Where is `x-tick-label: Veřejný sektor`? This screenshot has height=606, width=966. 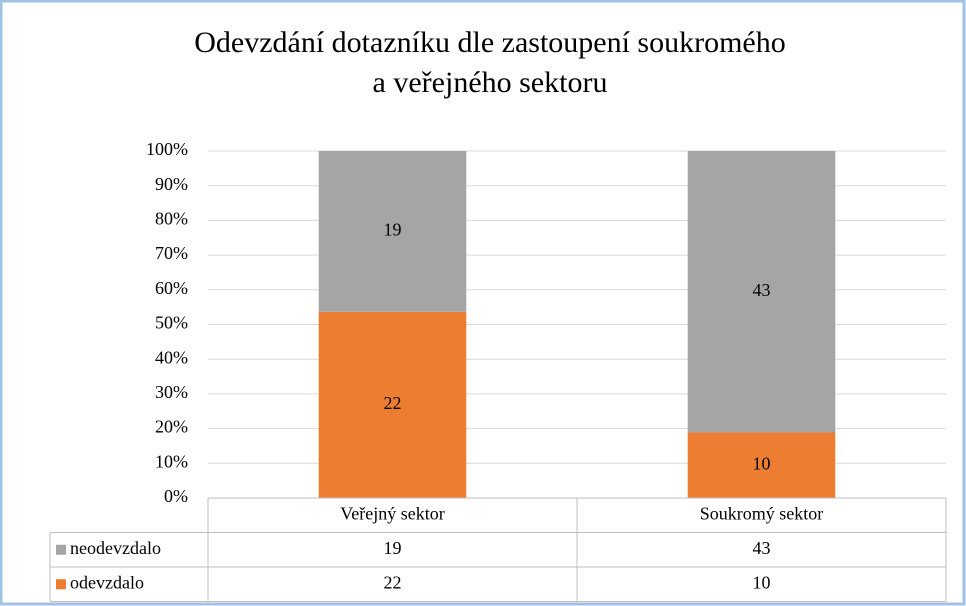 x-tick-label: Veřejný sektor is located at coordinates (392, 513).